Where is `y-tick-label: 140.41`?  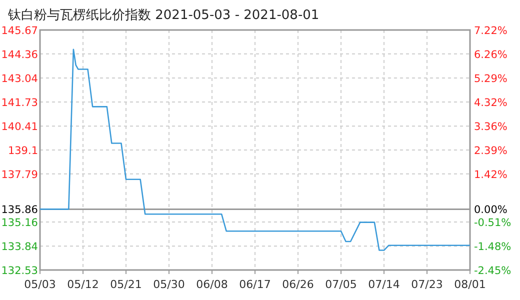 y-tick-label: 140.41 is located at coordinates (19, 127).